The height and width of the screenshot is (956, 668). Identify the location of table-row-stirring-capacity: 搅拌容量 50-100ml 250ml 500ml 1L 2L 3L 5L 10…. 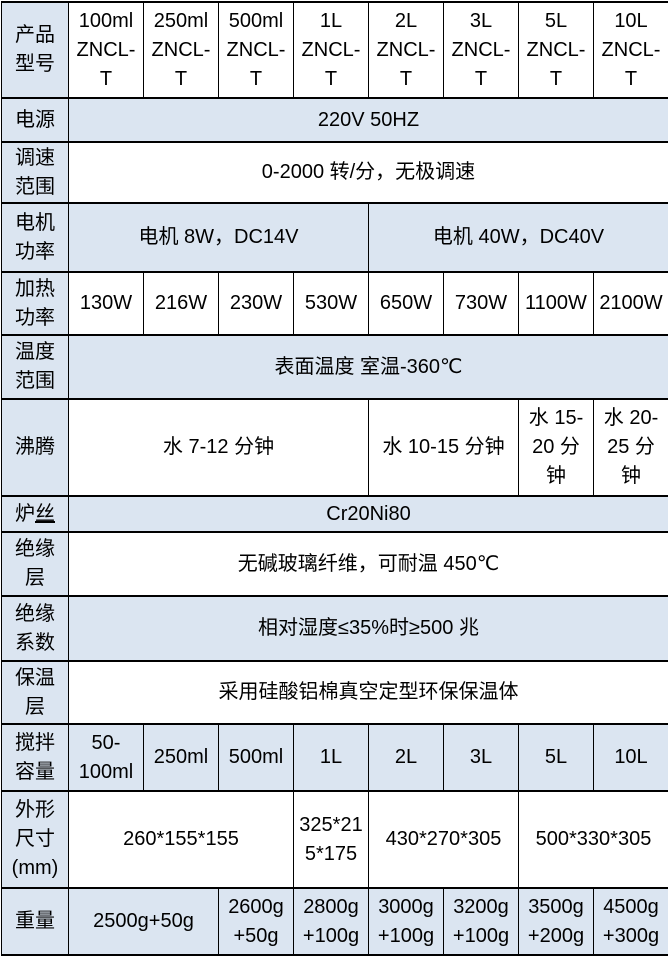
(335, 757).